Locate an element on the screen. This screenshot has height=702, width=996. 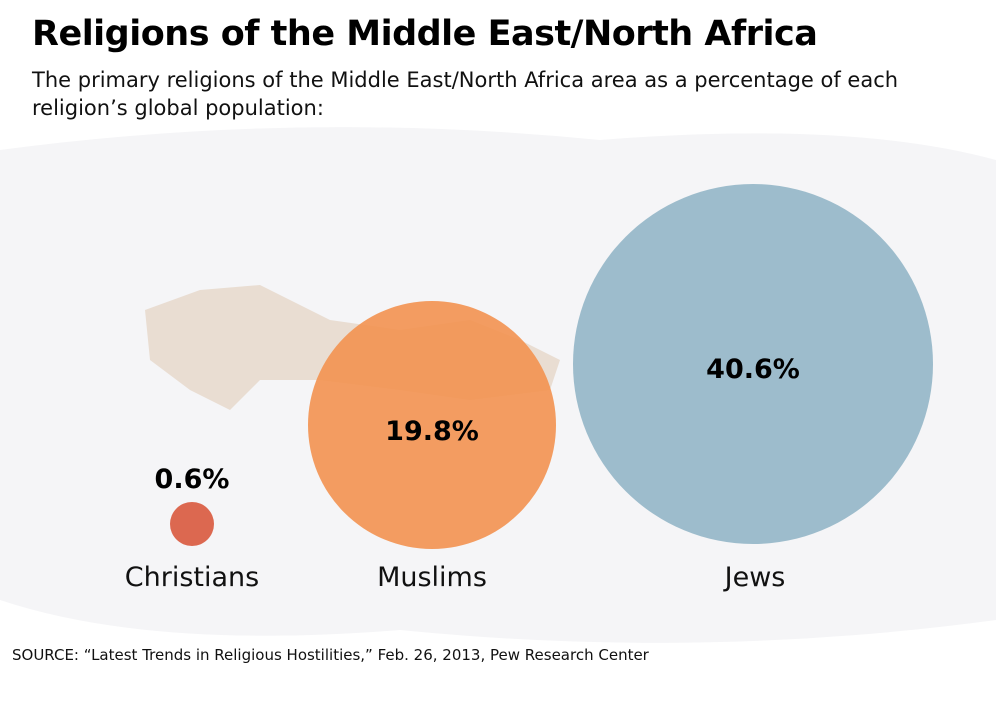
category-label-christians: Christians is located at coordinates (192, 577).